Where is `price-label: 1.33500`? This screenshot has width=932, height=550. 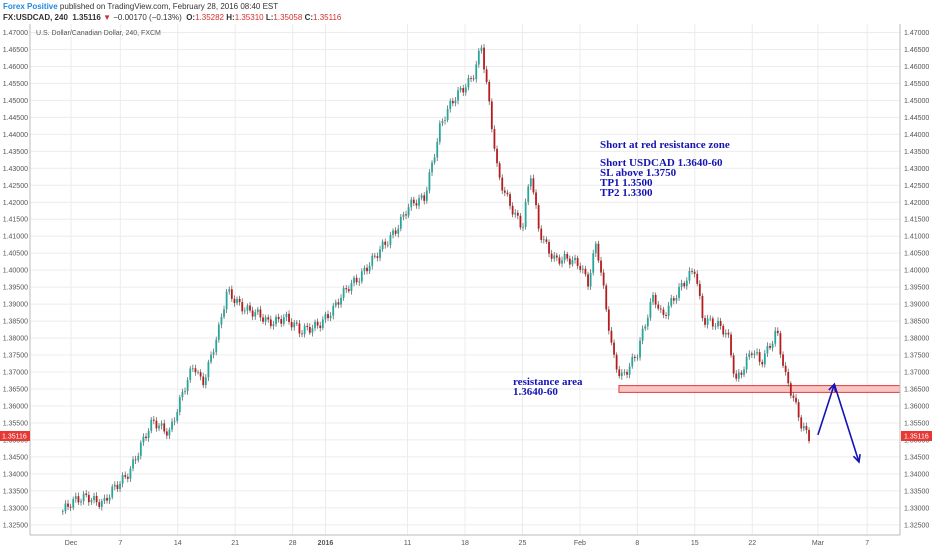
price-label: 1.33500 is located at coordinates (916, 491).